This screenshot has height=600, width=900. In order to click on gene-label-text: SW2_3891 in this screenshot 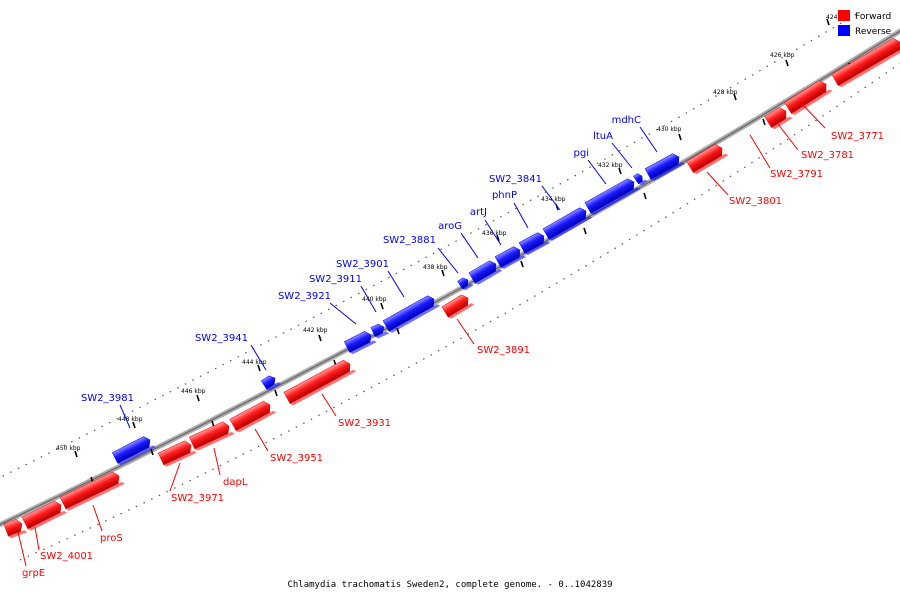, I will do `click(503, 350)`.